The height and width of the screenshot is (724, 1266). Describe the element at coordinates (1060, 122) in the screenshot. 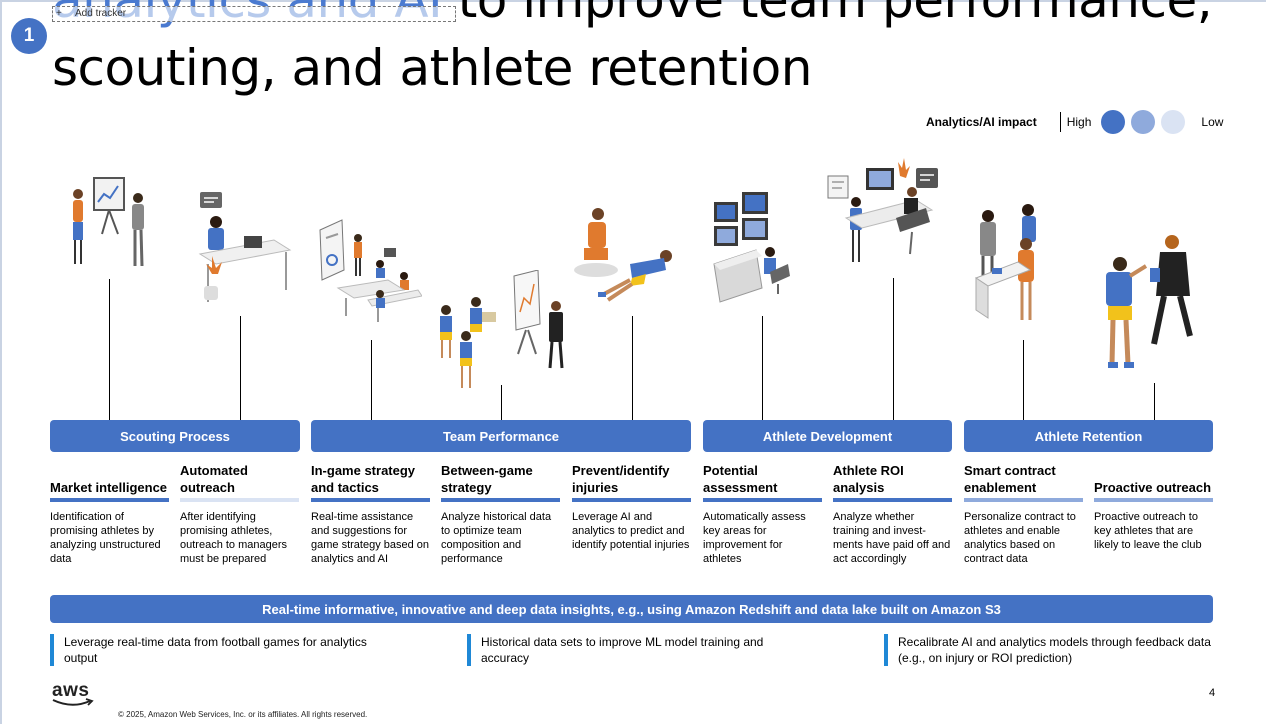

I see `legend-divider` at that location.